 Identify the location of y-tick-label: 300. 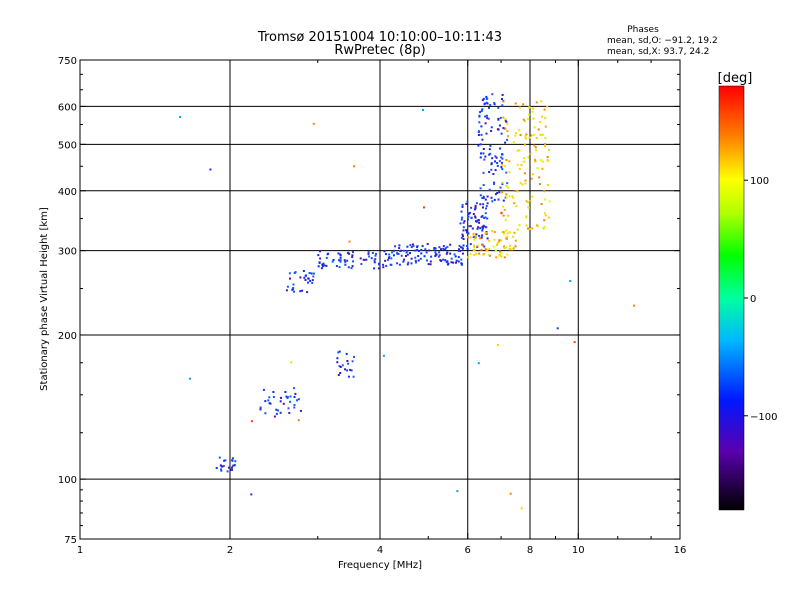
(67, 252).